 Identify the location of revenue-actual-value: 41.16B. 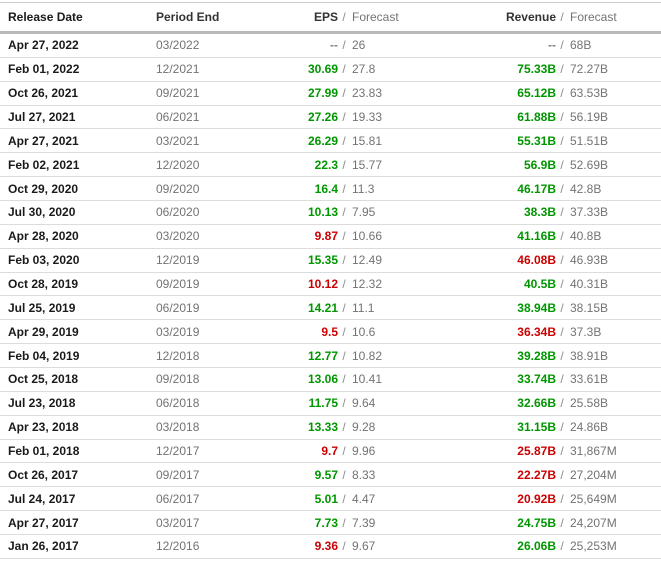
(536, 236).